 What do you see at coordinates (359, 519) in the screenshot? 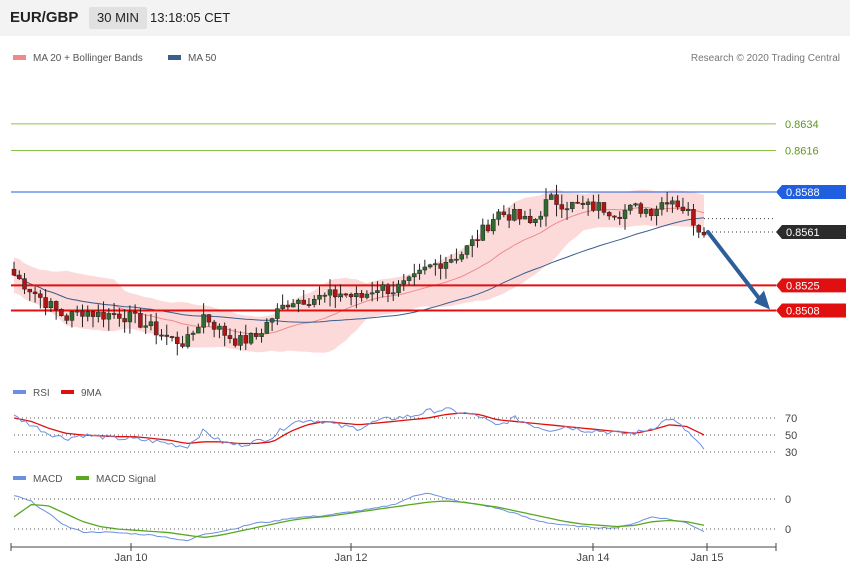
I see `macd-signal-line` at bounding box center [359, 519].